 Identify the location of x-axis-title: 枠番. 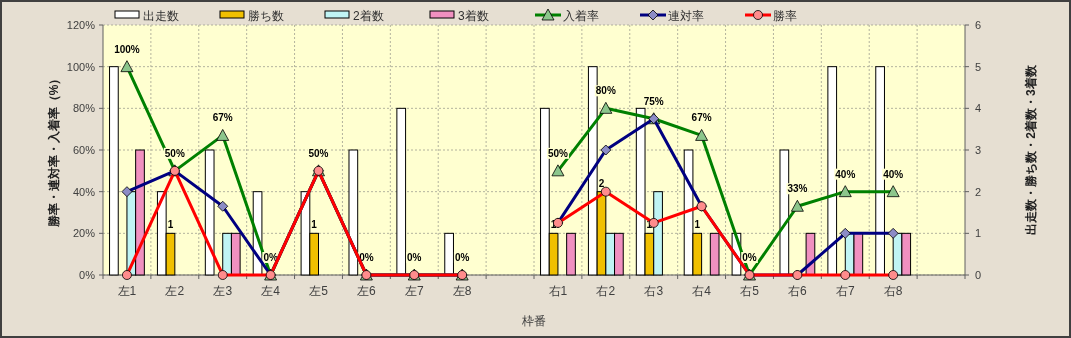
(533, 321).